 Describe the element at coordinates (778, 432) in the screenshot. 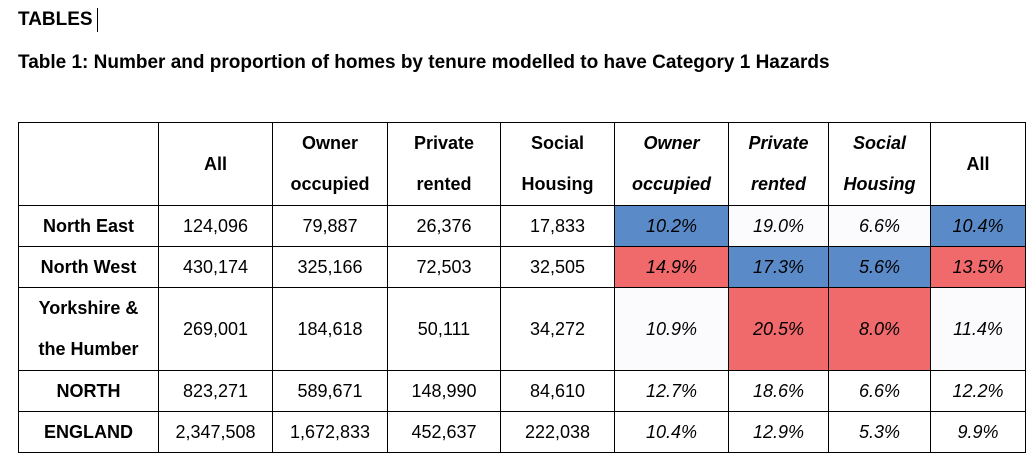

I see `pct-private-cell: 12.9%` at that location.